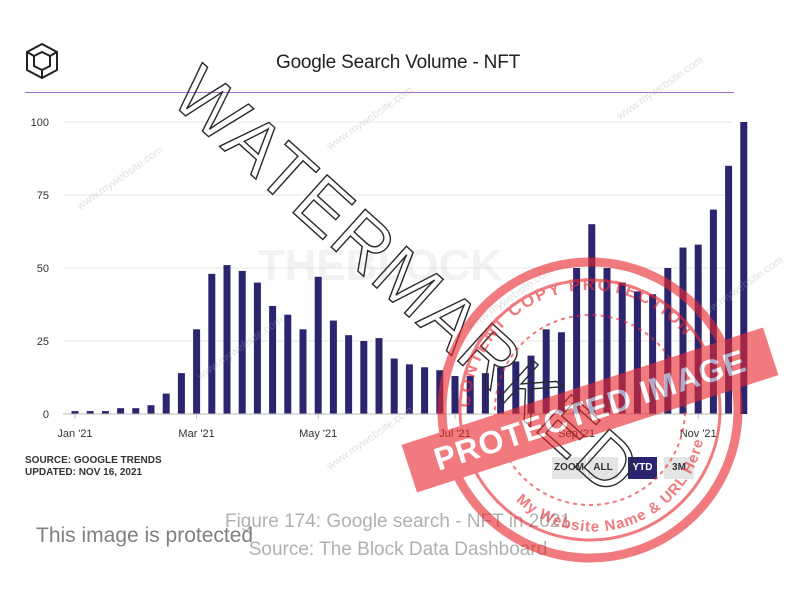  What do you see at coordinates (40, 123) in the screenshot?
I see `y-tick-label: 100` at bounding box center [40, 123].